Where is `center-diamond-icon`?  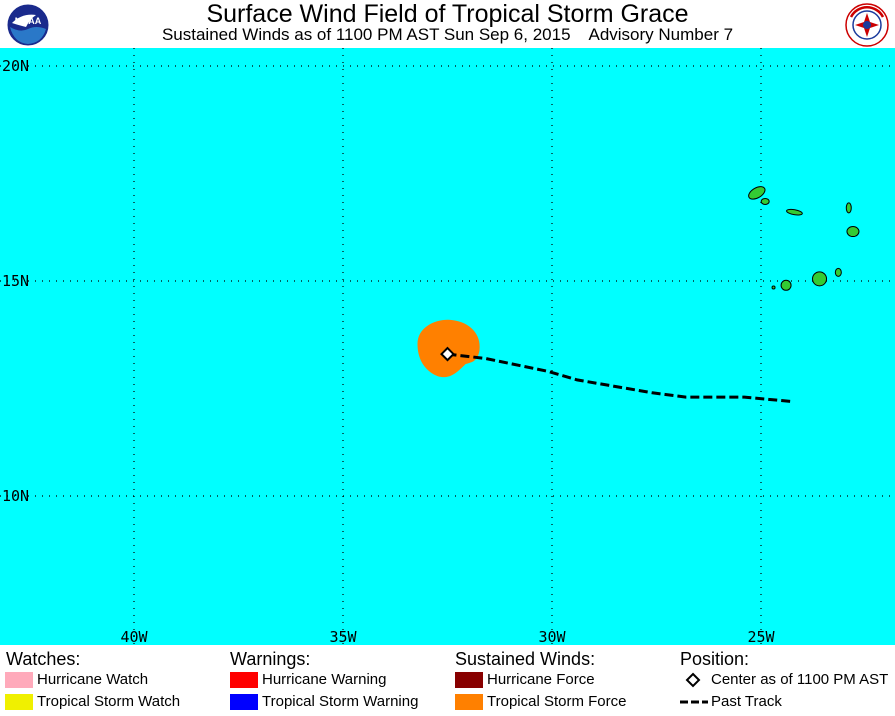
center-diamond-icon is located at coordinates (693, 680).